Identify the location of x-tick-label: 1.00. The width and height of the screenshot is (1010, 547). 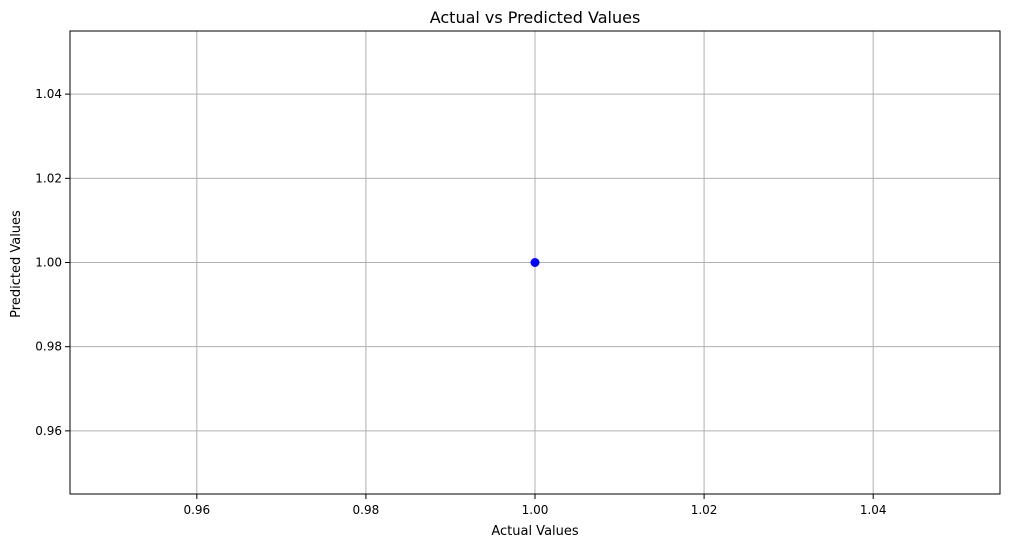
(535, 510).